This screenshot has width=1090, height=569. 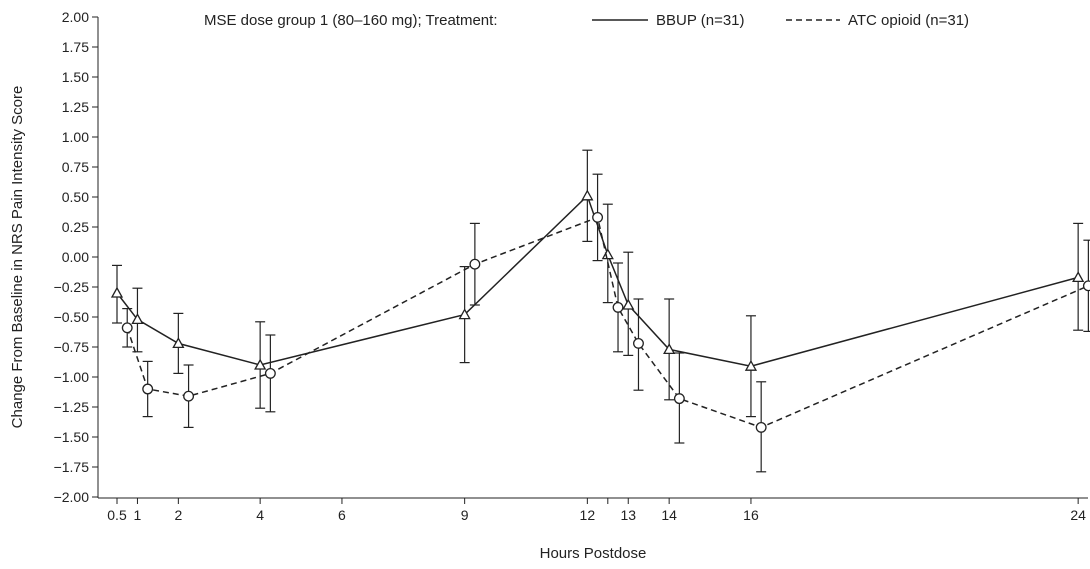 What do you see at coordinates (75, 77) in the screenshot?
I see `y-tick-label: 1.50` at bounding box center [75, 77].